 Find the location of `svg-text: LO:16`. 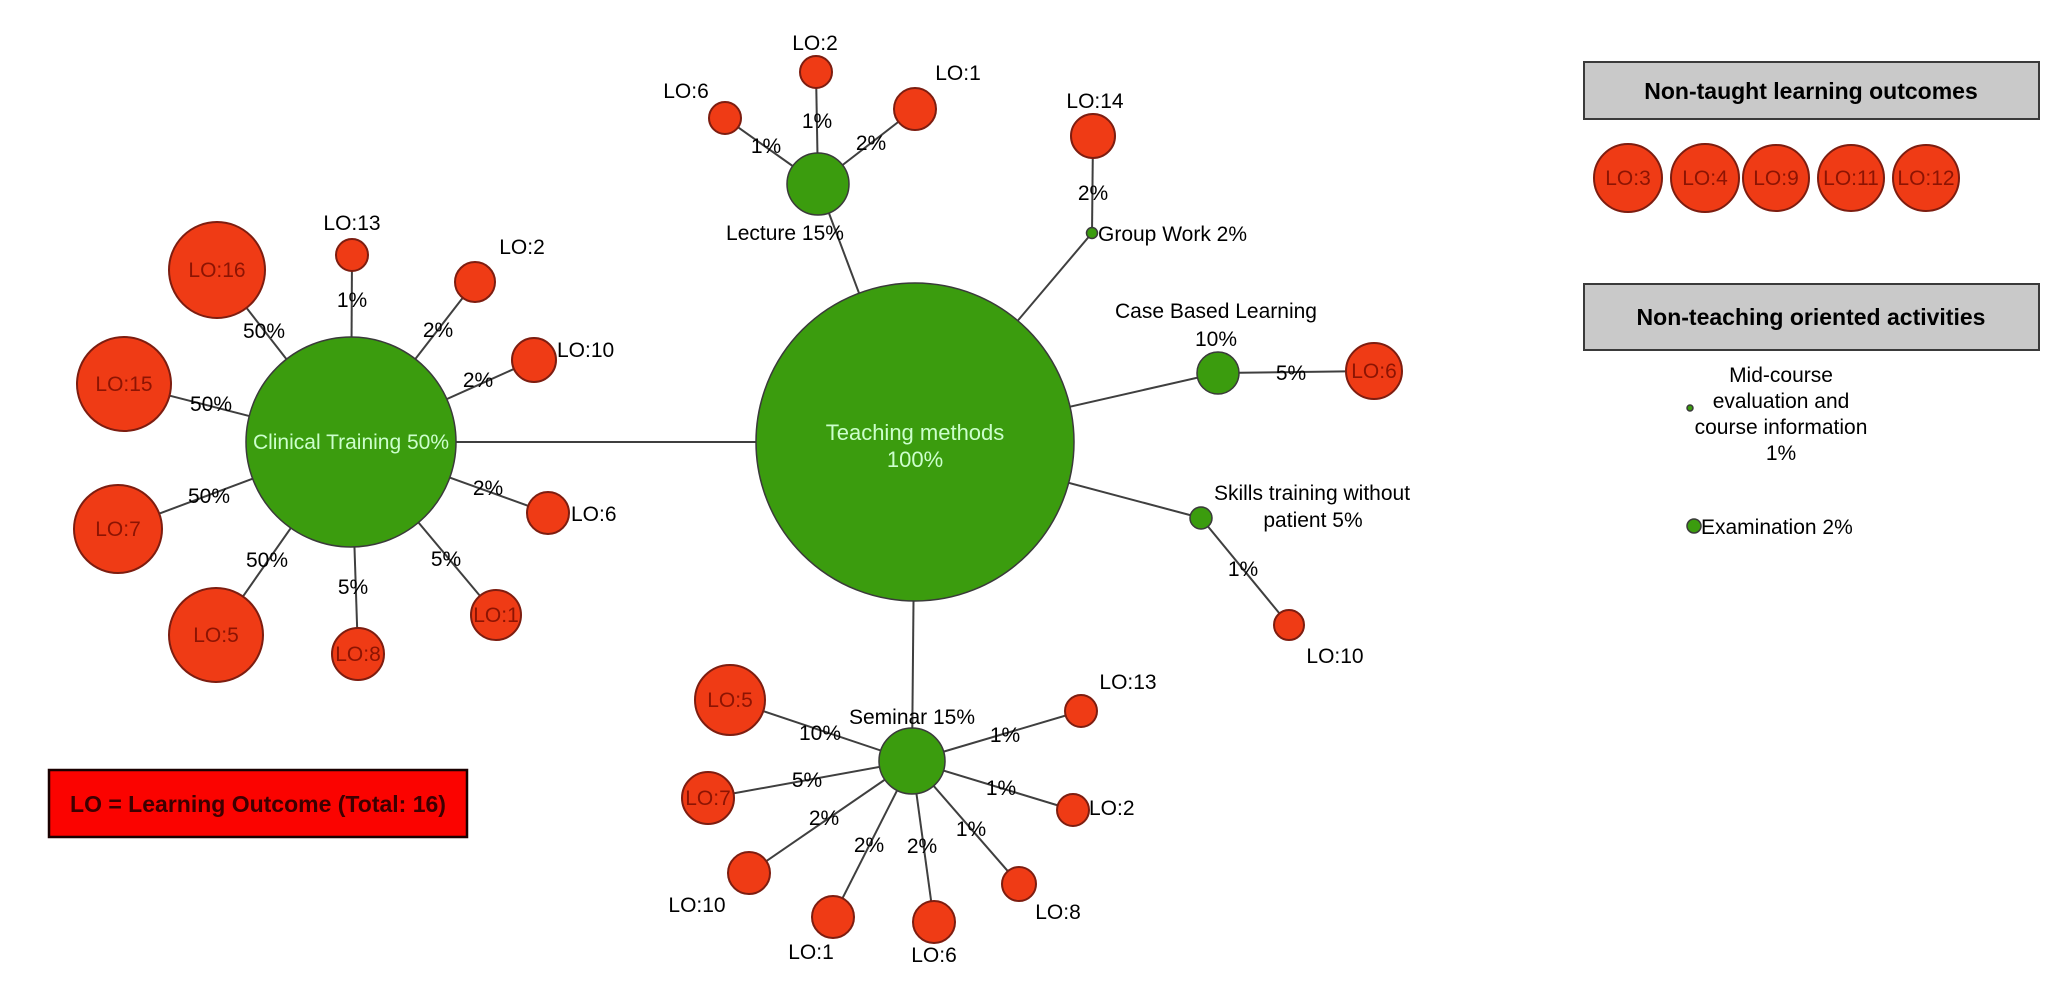

svg-text: LO:16 is located at coordinates (216, 270).